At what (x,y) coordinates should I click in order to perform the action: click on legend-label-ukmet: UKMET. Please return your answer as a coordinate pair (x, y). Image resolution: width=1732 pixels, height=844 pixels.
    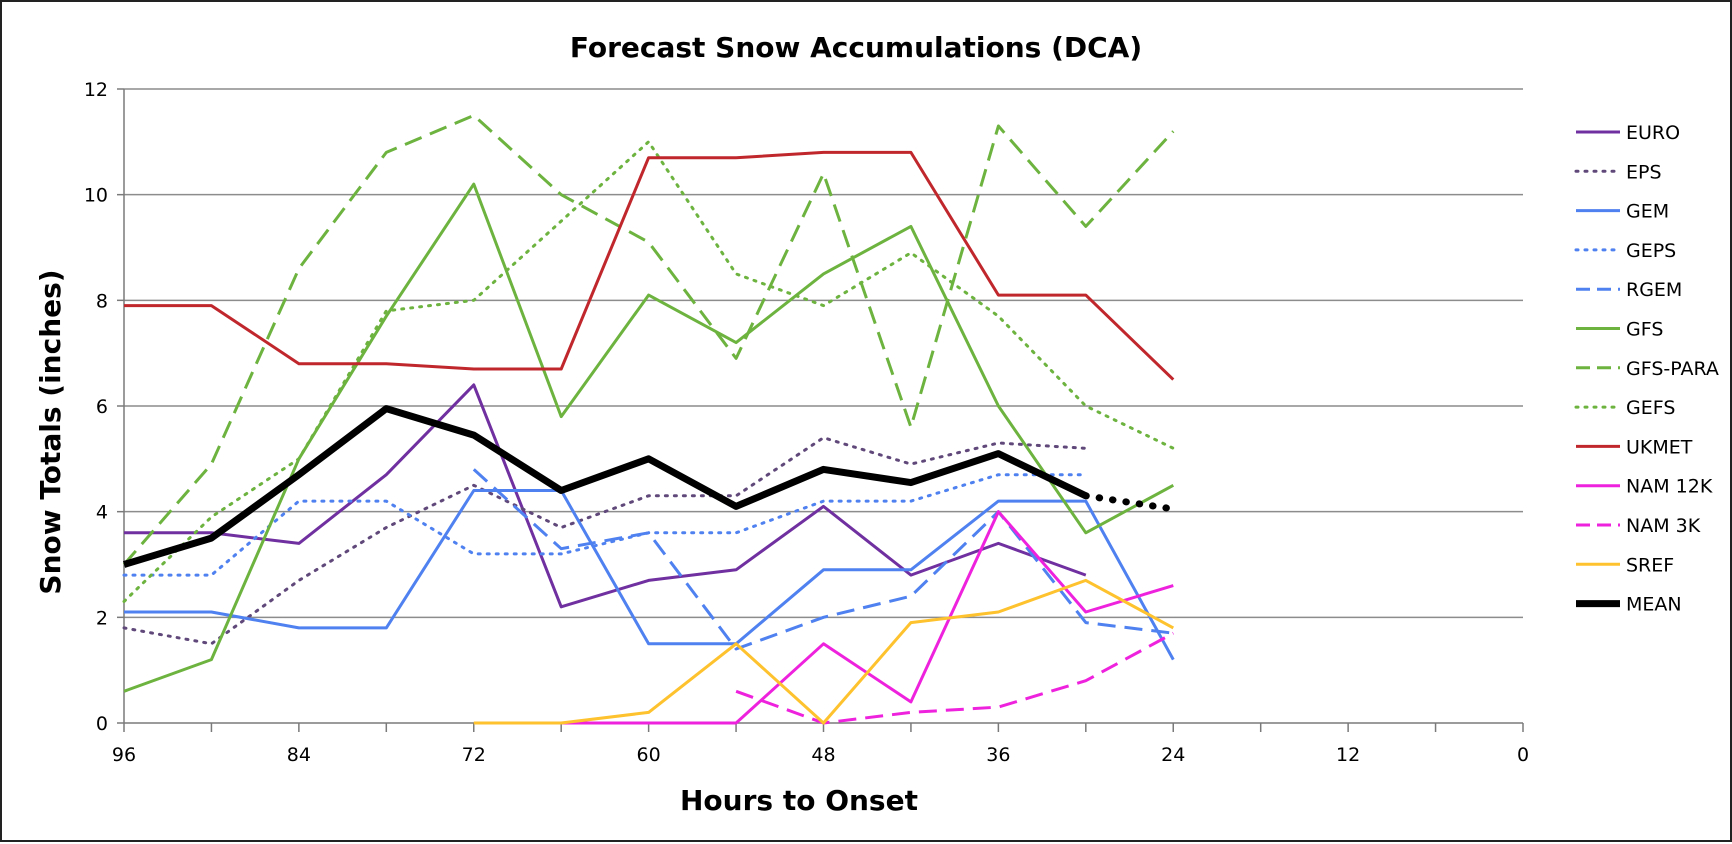
    Looking at the image, I should click on (1659, 447).